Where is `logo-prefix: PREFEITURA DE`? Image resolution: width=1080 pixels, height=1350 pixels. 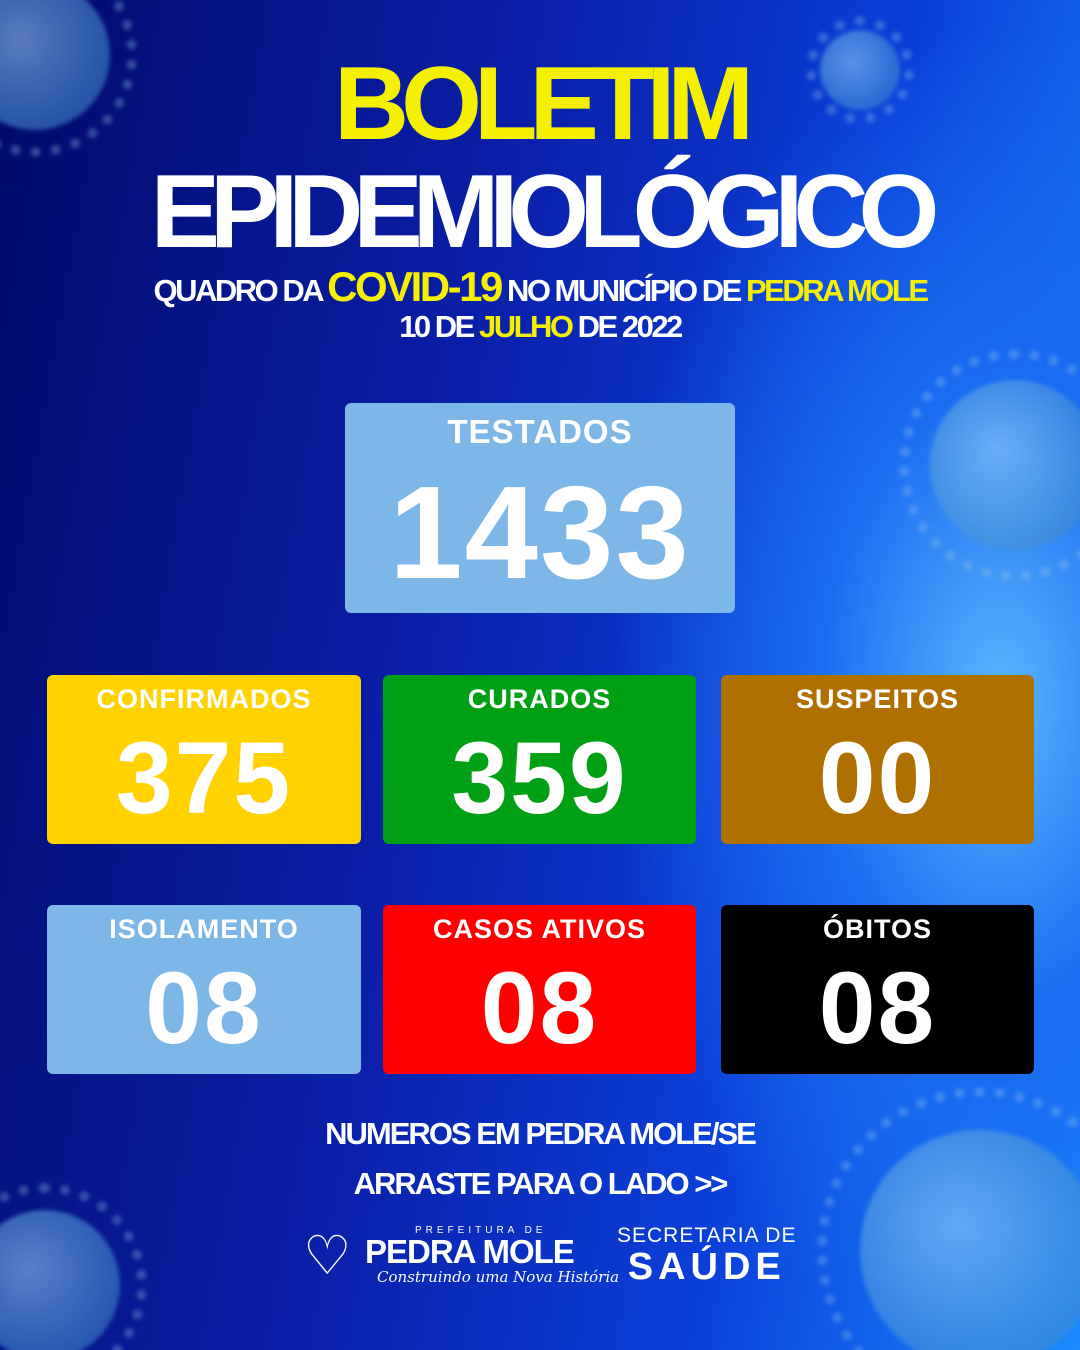 logo-prefix: PREFEITURA DE is located at coordinates (481, 1230).